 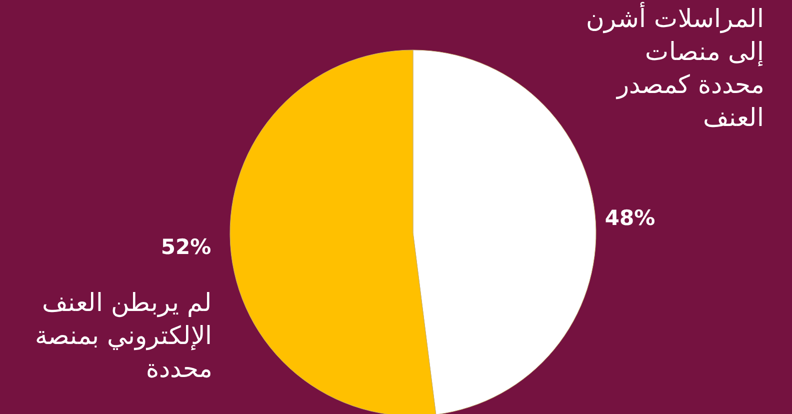 What do you see at coordinates (630, 218) in the screenshot?
I see `data-label: 48%` at bounding box center [630, 218].